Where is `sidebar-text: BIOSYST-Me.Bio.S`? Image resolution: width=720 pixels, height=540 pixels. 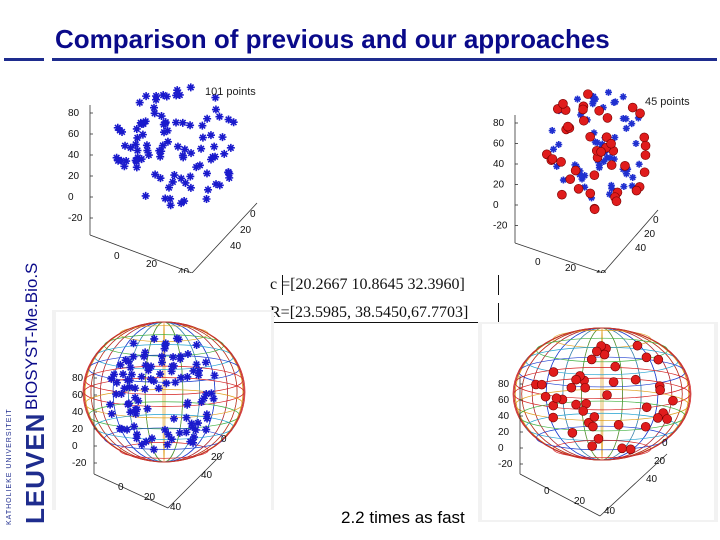 sidebar-text: BIOSYST-Me.Bio.S is located at coordinates (31, 336).